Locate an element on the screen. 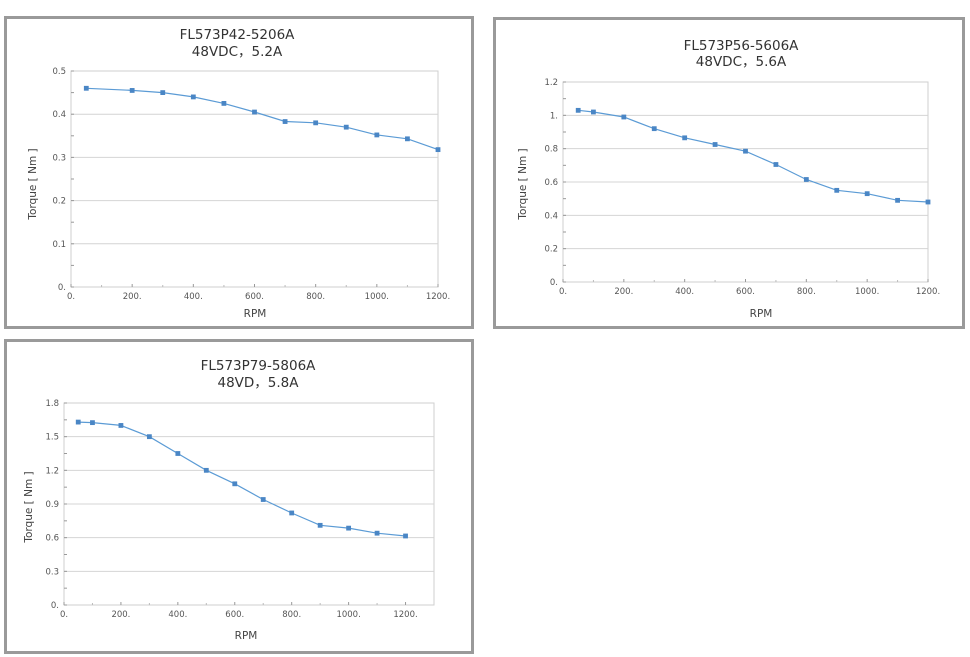  y-tick-label: 1.8 is located at coordinates (52, 404).